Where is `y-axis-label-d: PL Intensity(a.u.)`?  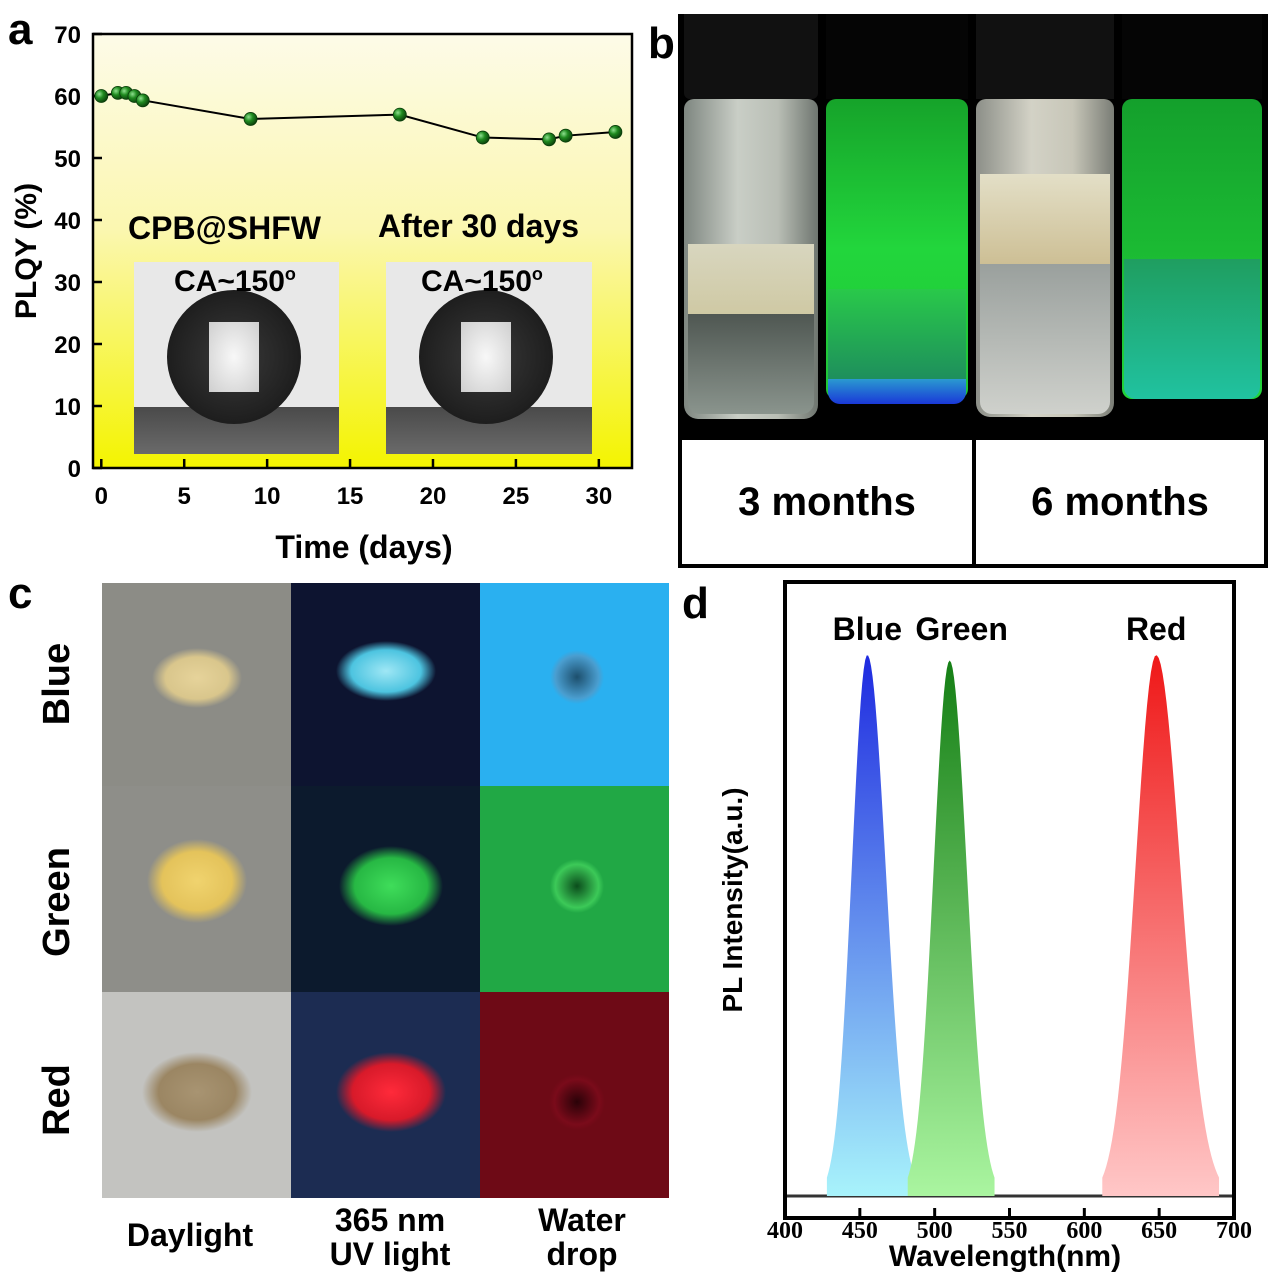
y-axis-label-d: PL Intensity(a.u.) is located at coordinates (732, 899).